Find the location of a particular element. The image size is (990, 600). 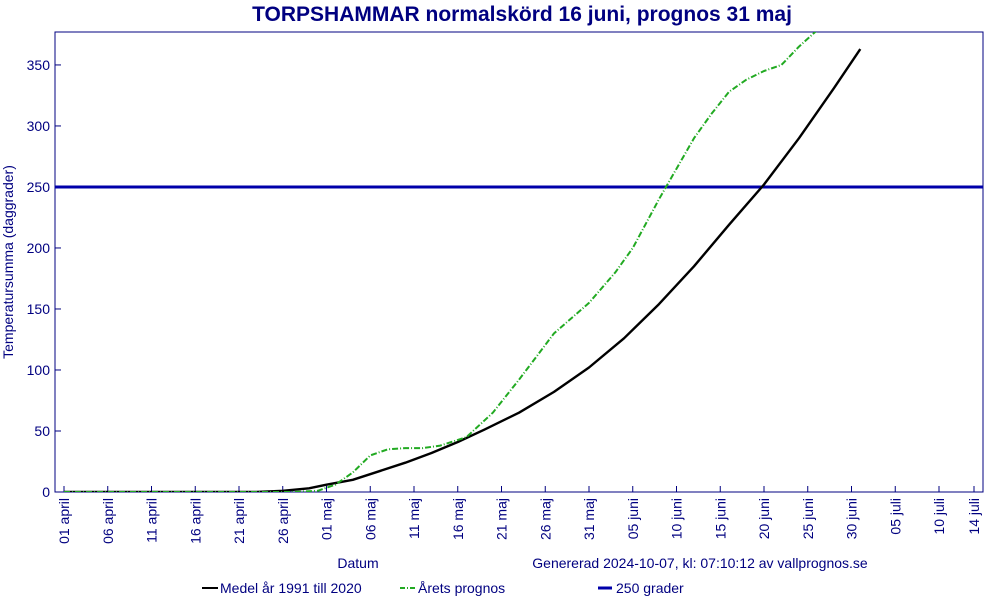

legend-label-medel: Medel år 1991 till 2020 is located at coordinates (291, 588).